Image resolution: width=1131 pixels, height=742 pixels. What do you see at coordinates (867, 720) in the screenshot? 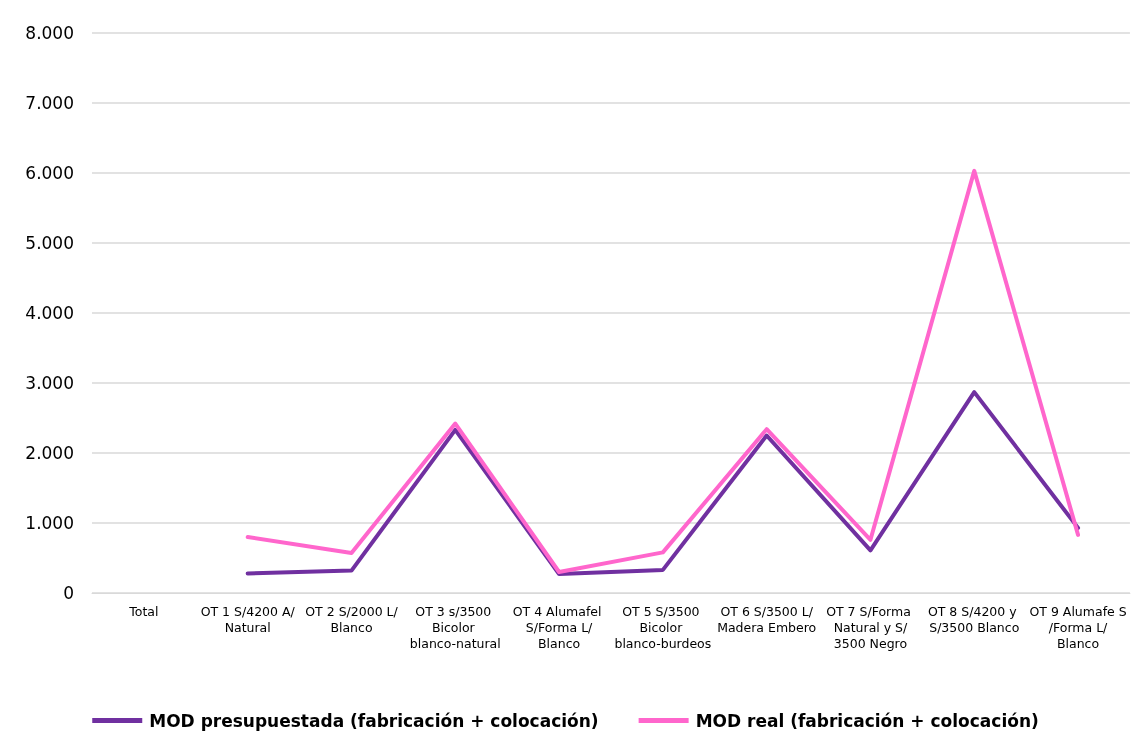
I see `legend-label: MOD real (fabricación + colocación)` at bounding box center [867, 720].